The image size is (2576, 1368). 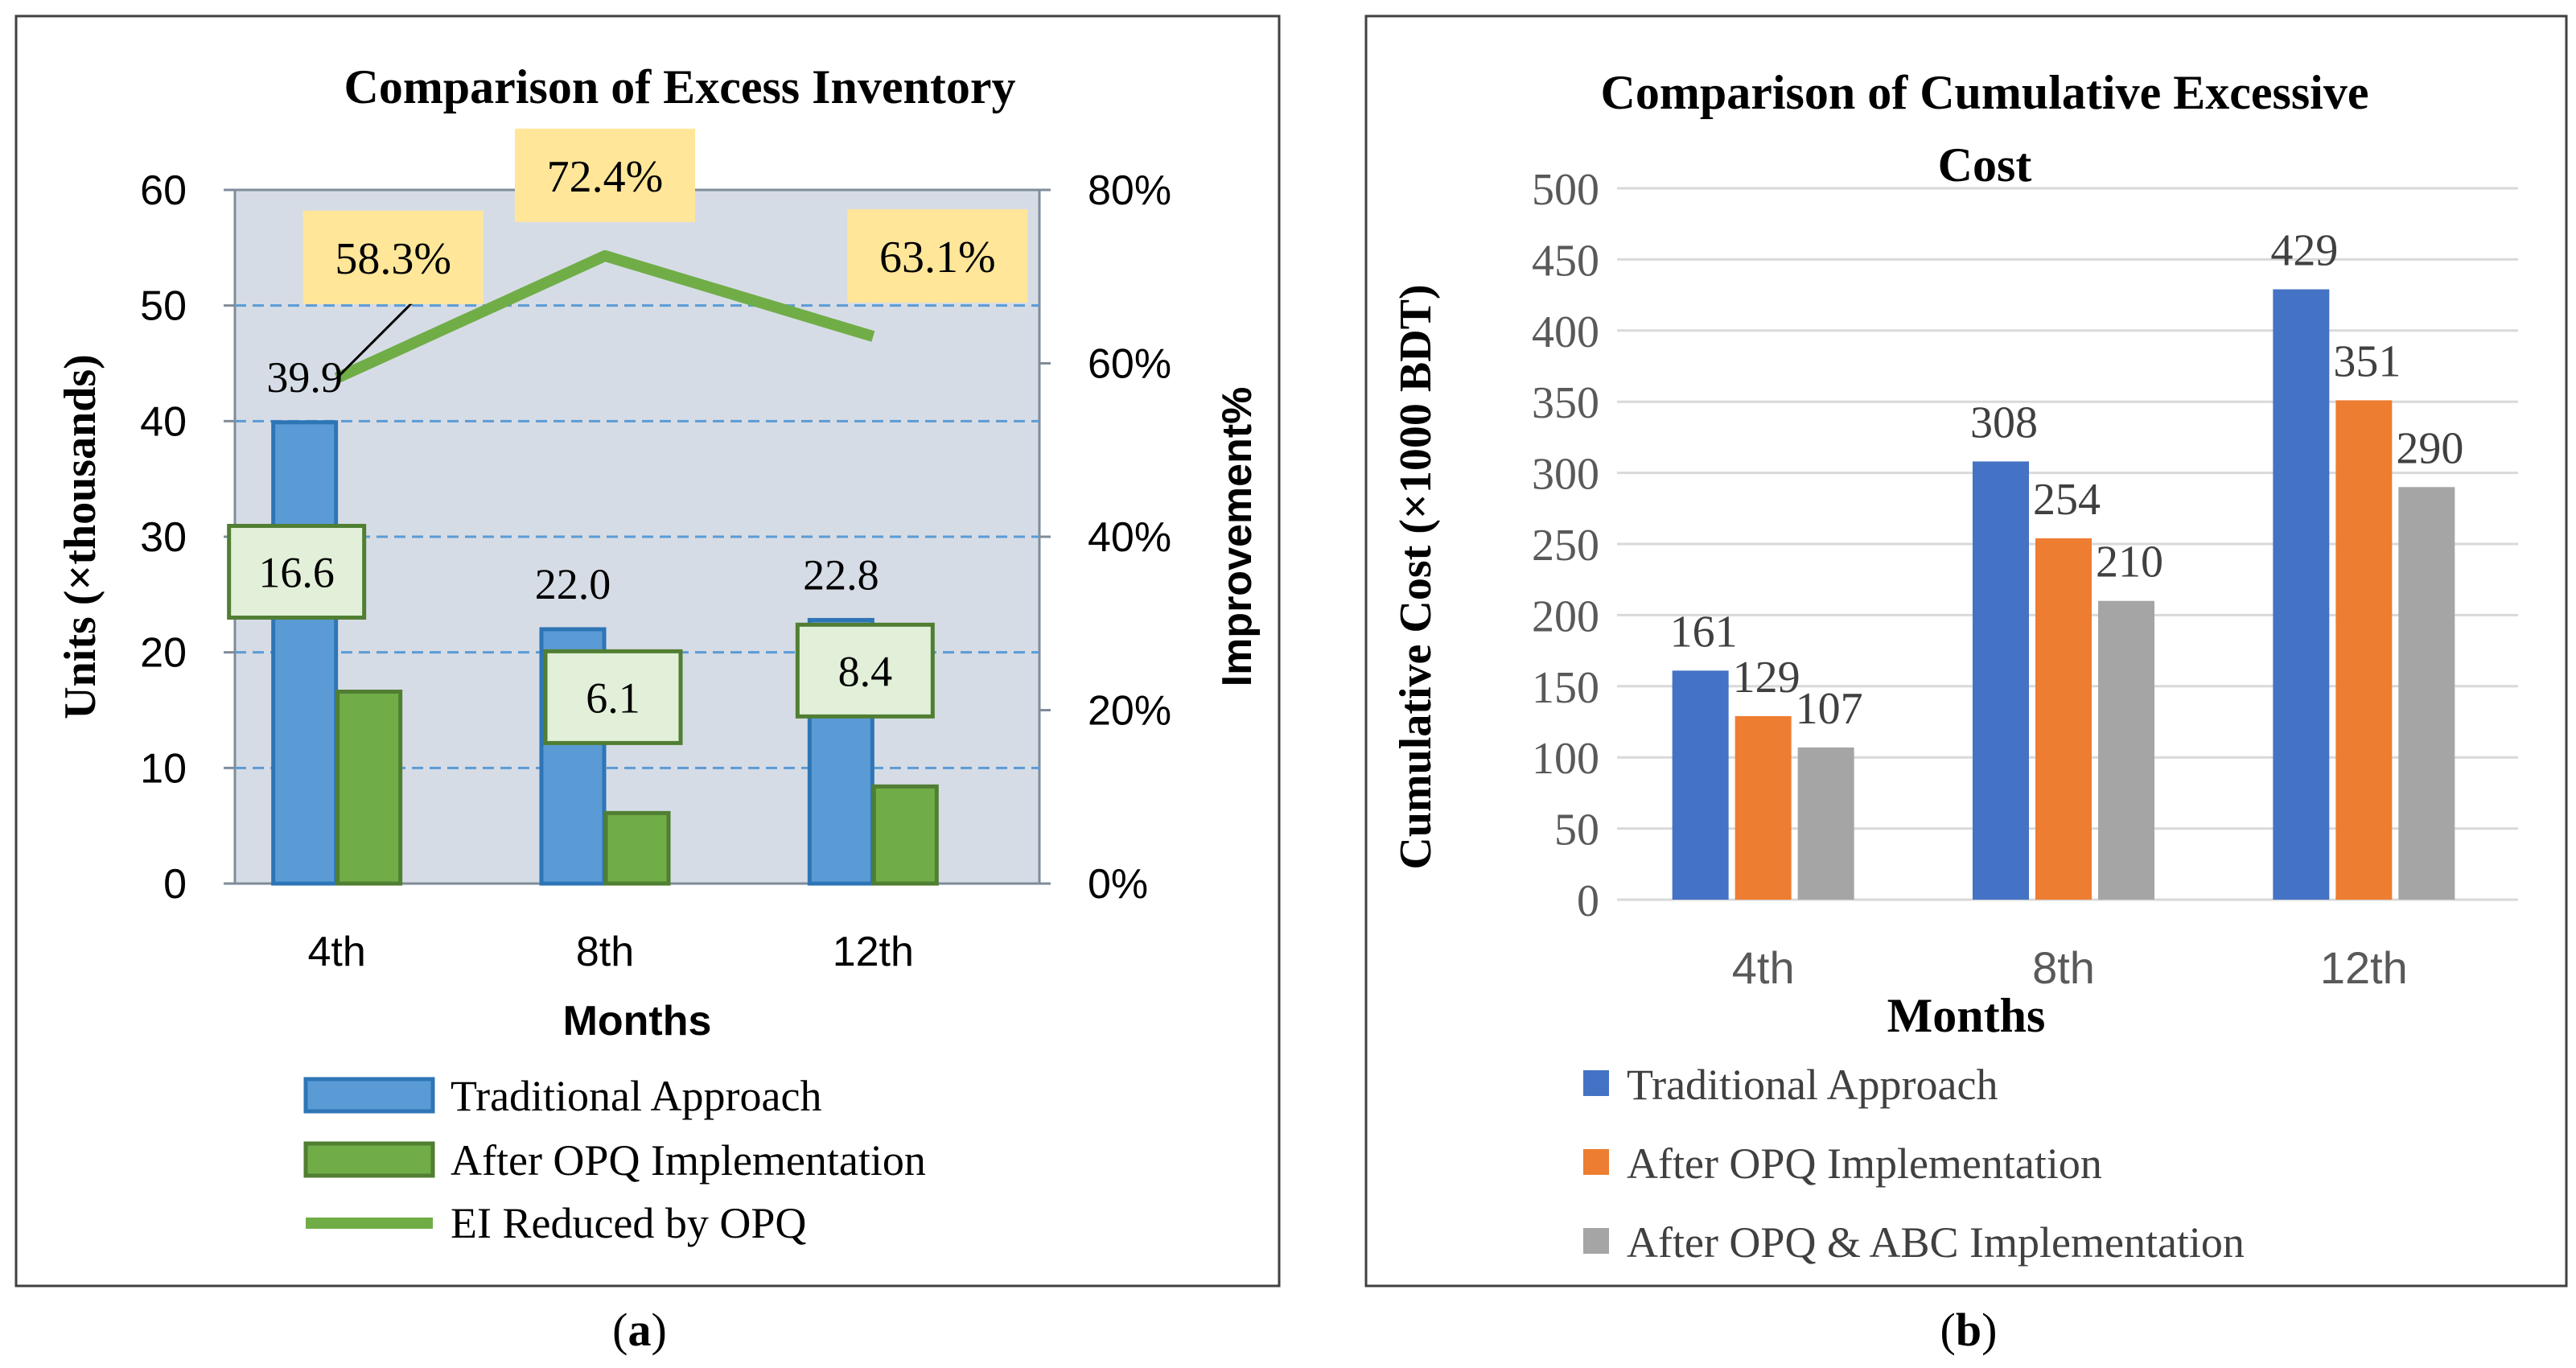 I want to click on panel-b-x-axis-label: Months, so click(x=1966, y=1015).